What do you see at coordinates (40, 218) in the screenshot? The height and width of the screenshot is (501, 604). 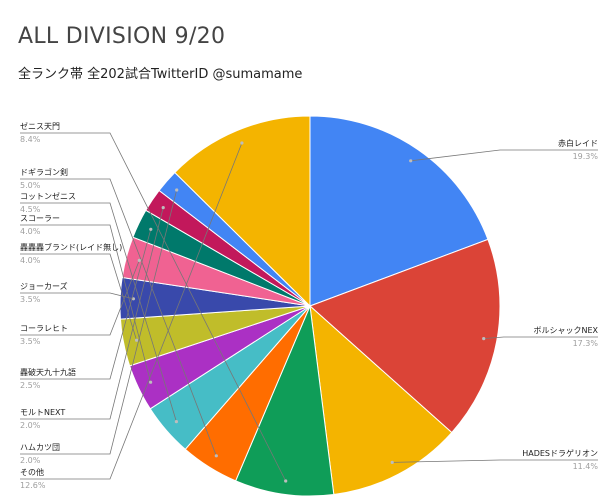 I see `slice-label-6: スコーラー` at bounding box center [40, 218].